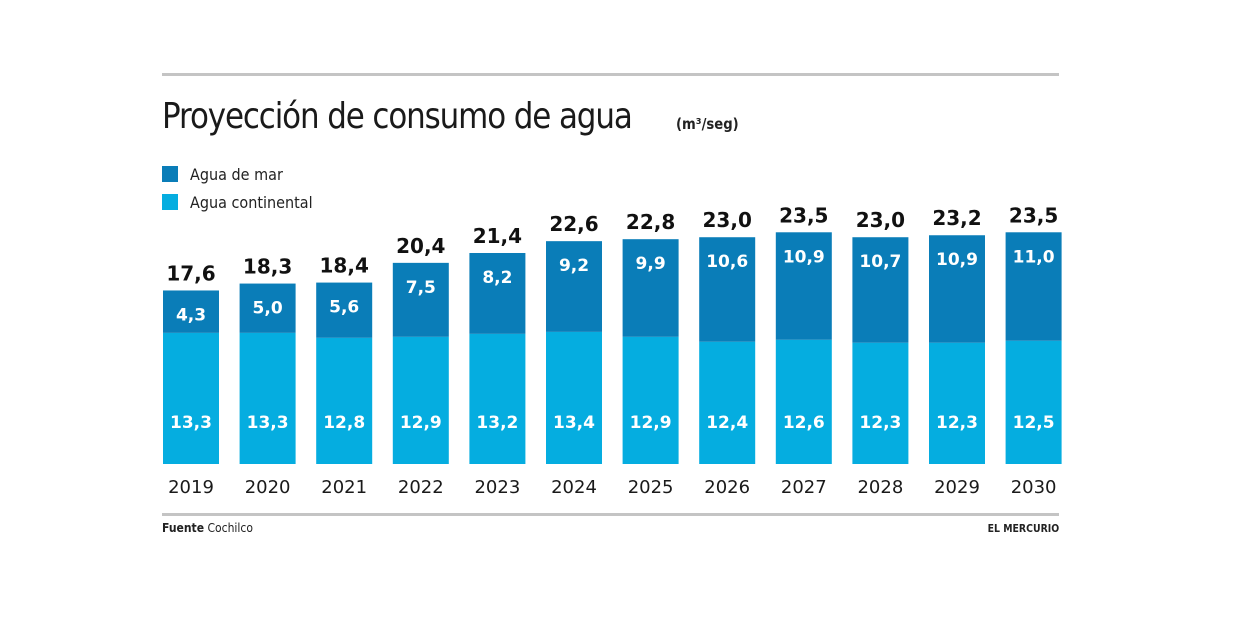 This screenshot has width=1240, height=620. Describe the element at coordinates (183, 528) in the screenshot. I see `source-label: Fuente` at that location.